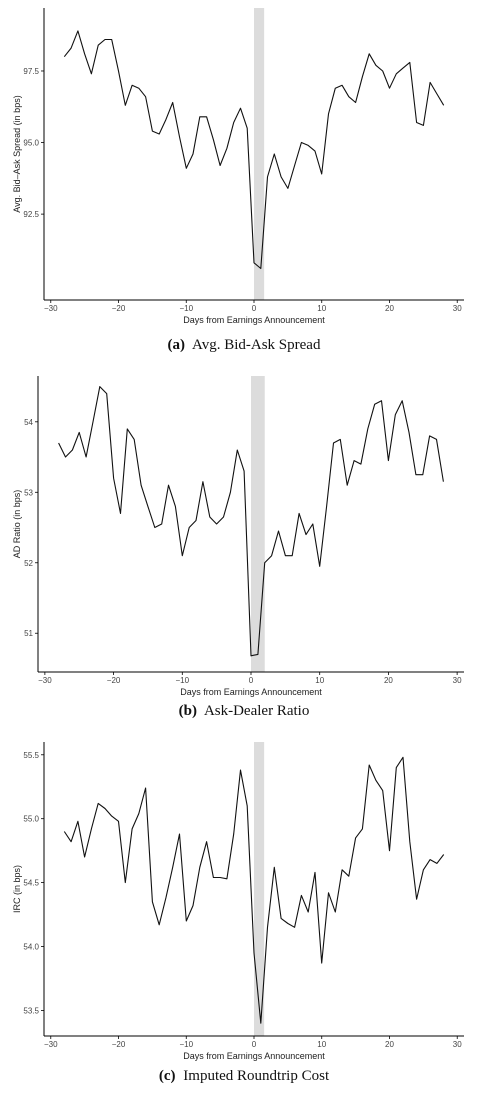 The image size is (488, 1096). I want to click on caption-a-tag: (a), so click(176, 345).